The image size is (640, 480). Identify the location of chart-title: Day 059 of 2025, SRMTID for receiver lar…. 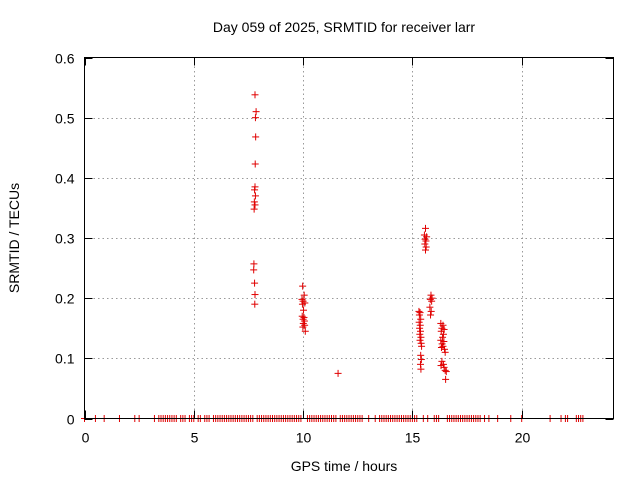
(344, 27).